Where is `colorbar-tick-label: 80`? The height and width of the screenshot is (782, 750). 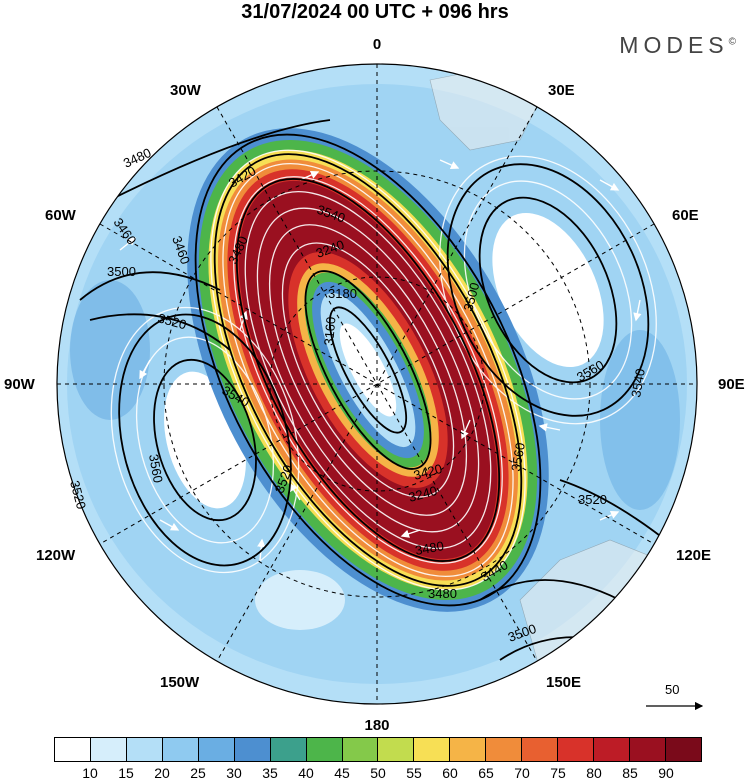 colorbar-tick-label: 80 is located at coordinates (594, 773).